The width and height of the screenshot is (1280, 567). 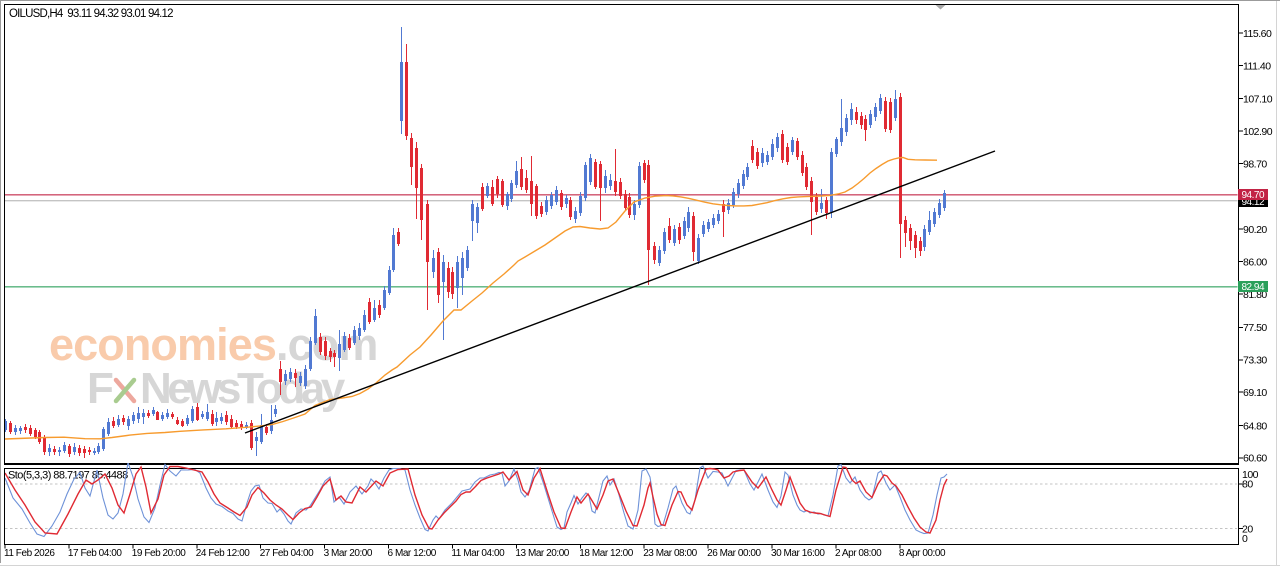 I want to click on svg-text: 2 Apr 08:00, so click(x=858, y=553).